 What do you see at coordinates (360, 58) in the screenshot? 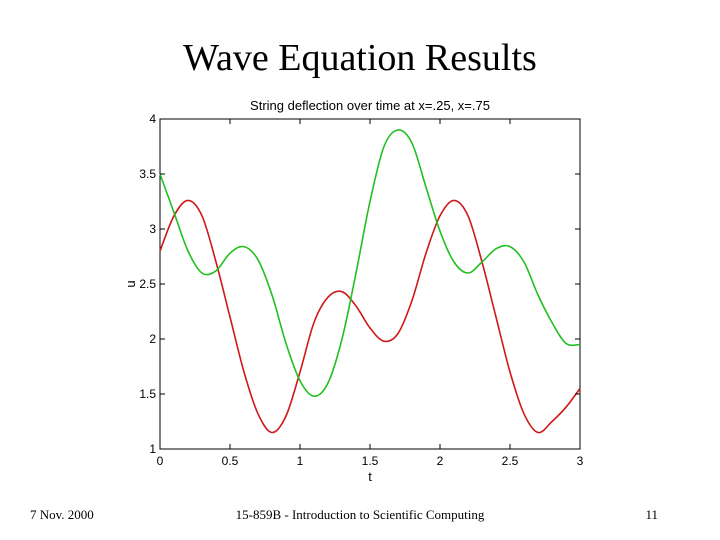
I see `slide-title: Wave Equation Results` at bounding box center [360, 58].